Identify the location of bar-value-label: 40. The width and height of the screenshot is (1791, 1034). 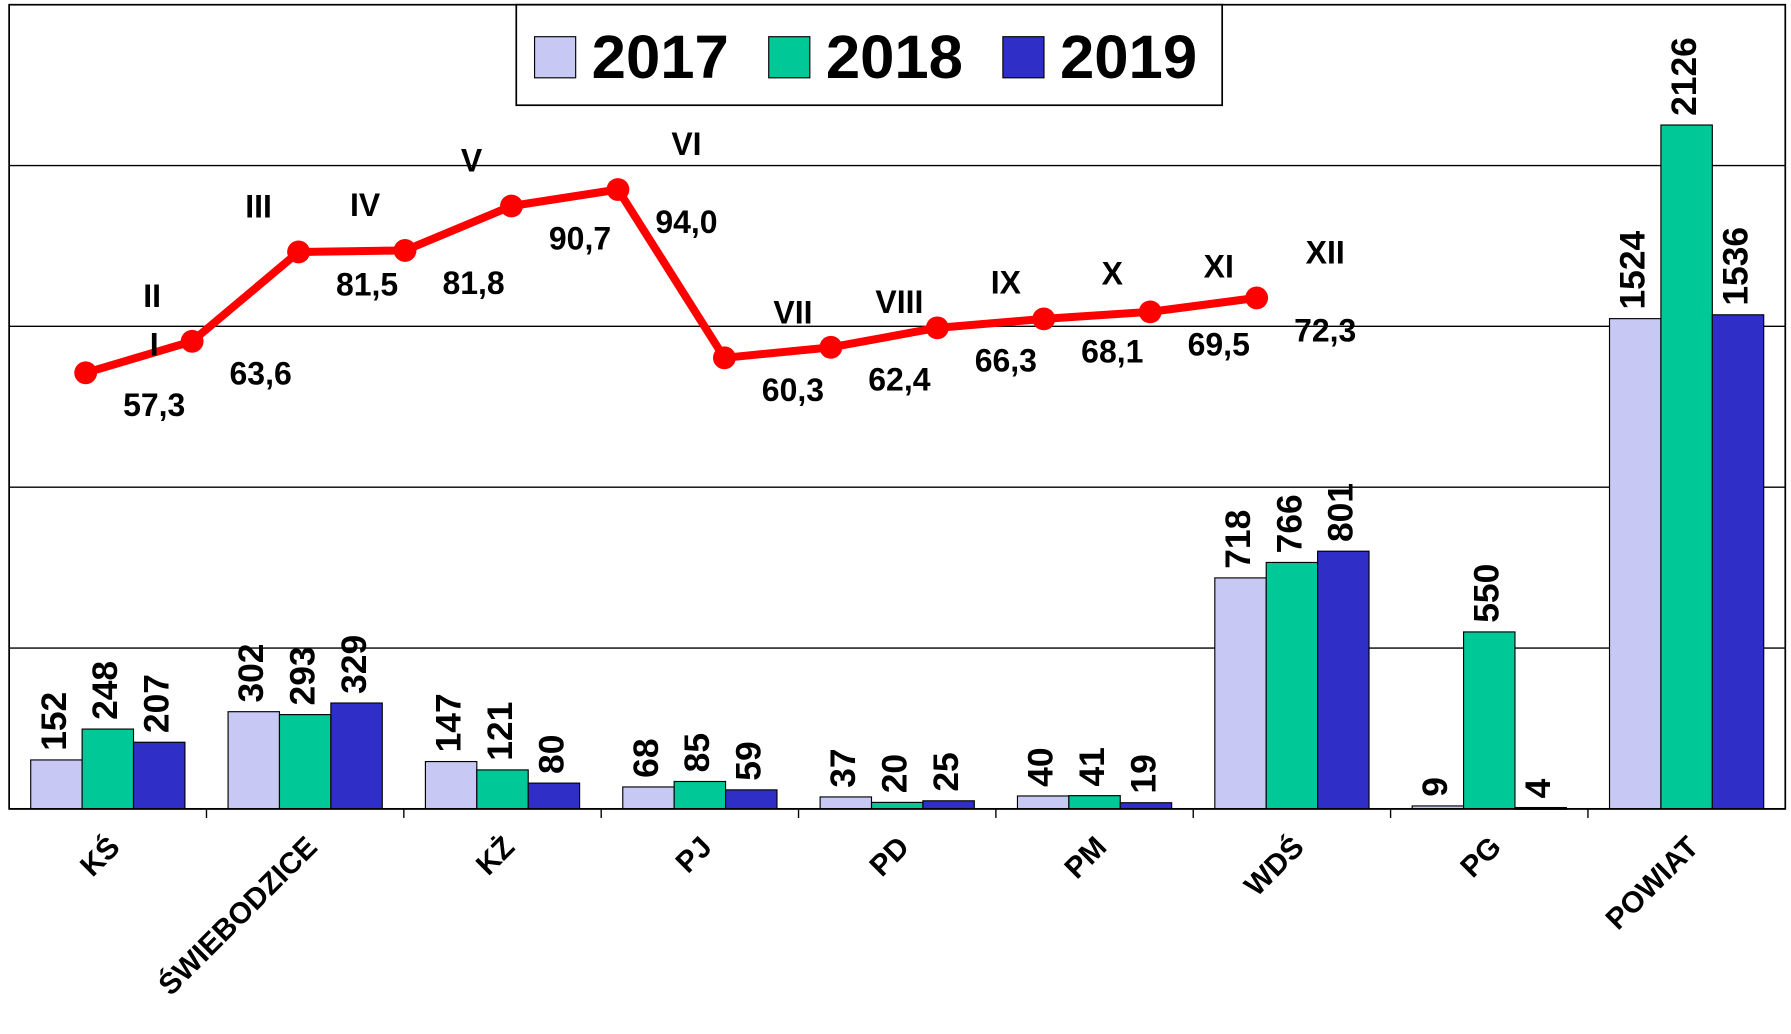
(1041, 766).